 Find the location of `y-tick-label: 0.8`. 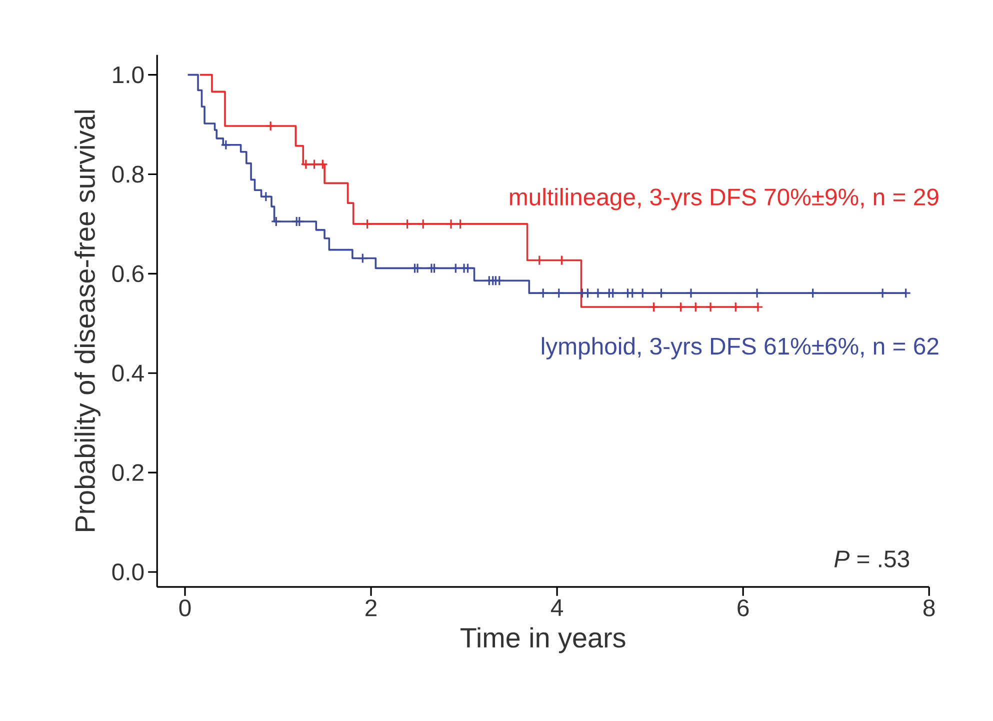

y-tick-label: 0.8 is located at coordinates (128, 174).